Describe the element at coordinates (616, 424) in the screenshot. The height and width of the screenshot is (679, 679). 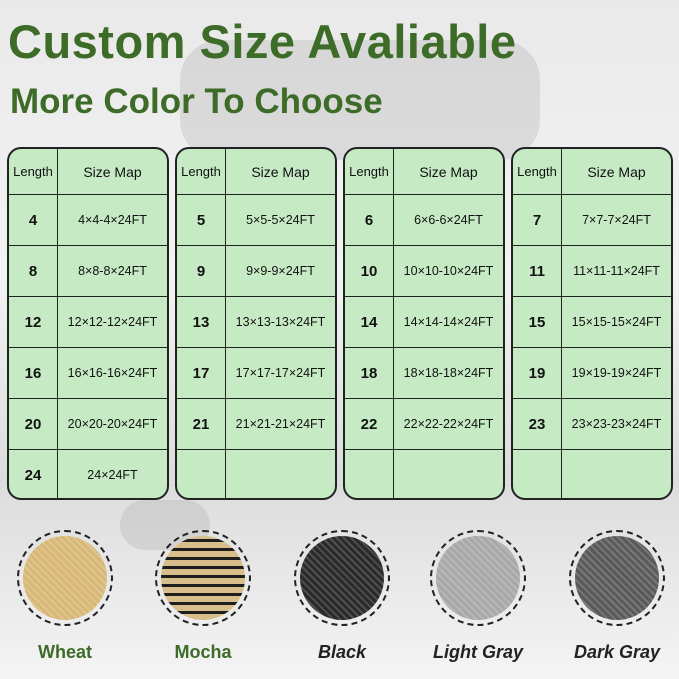
I see `size-cell: 23×23-23×24FT` at that location.